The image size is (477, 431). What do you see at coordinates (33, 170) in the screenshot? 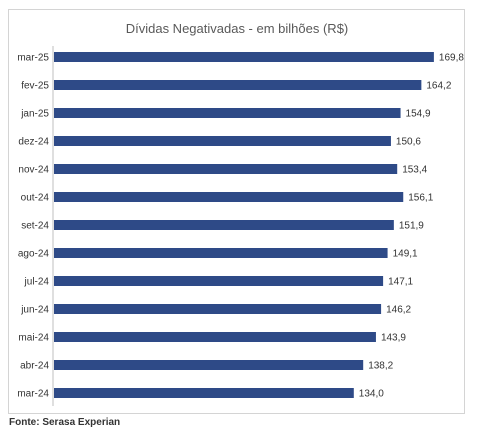
I see `category-label-nov-24: nov-24` at bounding box center [33, 170].